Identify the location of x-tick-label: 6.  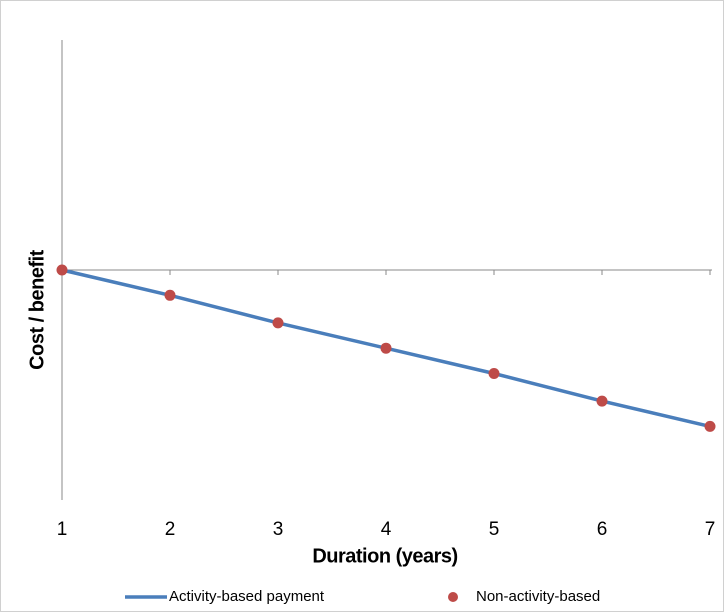
(602, 529).